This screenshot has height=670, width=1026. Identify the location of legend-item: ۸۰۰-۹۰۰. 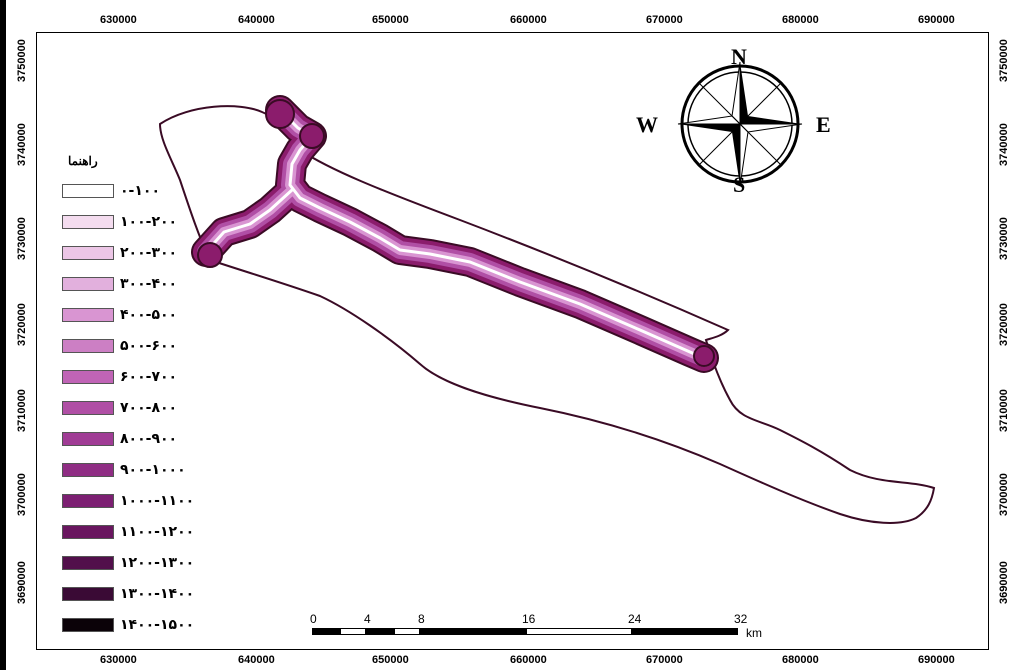
(152, 439).